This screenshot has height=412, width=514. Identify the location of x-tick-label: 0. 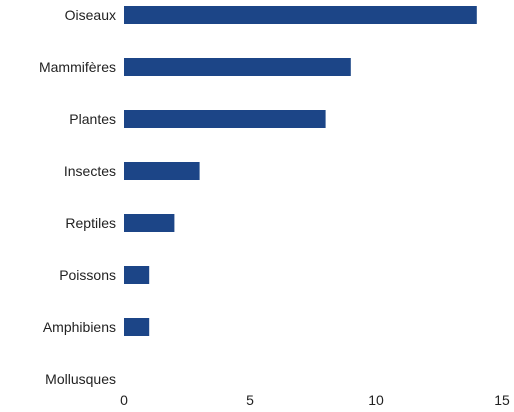
(124, 400).